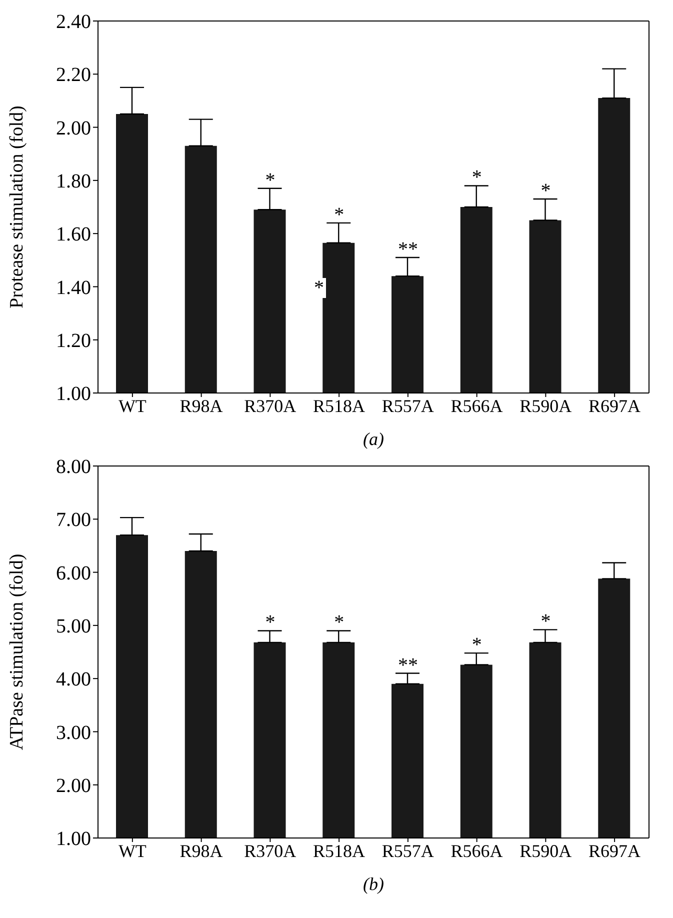 The image size is (673, 918). Describe the element at coordinates (73, 679) in the screenshot. I see `y-tick-label: 4.00` at that location.